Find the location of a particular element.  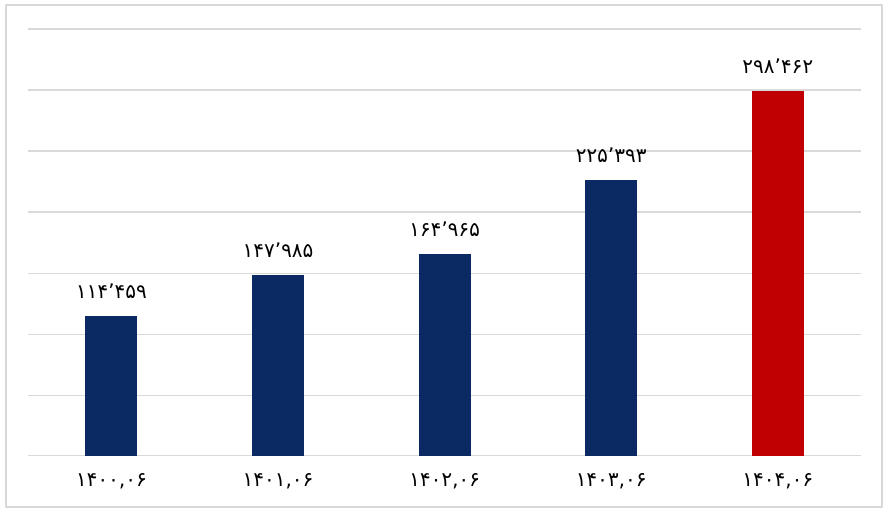

bar-value-label: ۲۲۵٬۳۹۳ is located at coordinates (611, 155).